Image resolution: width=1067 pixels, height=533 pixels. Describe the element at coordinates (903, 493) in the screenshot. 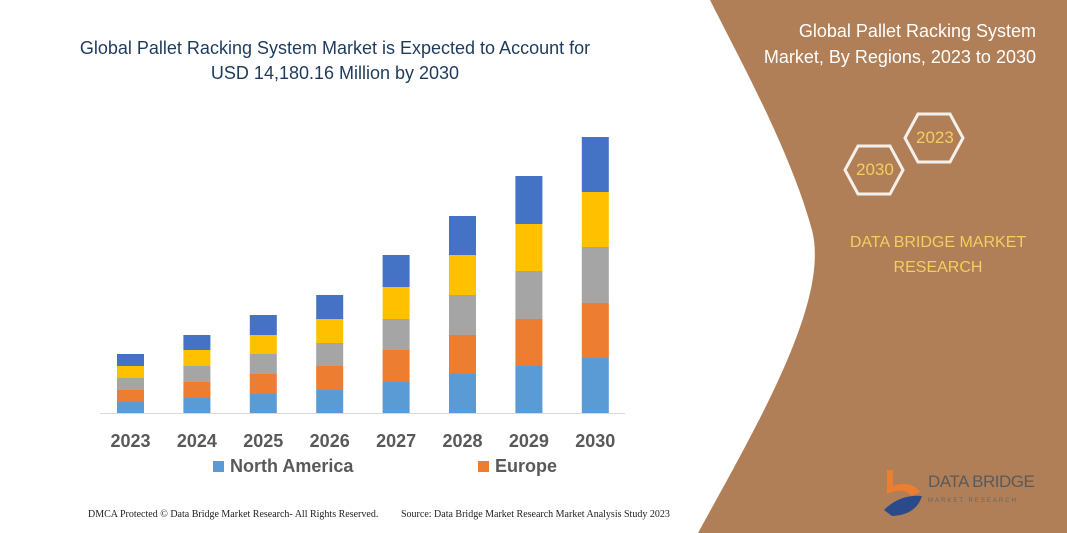

I see `logo-icon` at that location.